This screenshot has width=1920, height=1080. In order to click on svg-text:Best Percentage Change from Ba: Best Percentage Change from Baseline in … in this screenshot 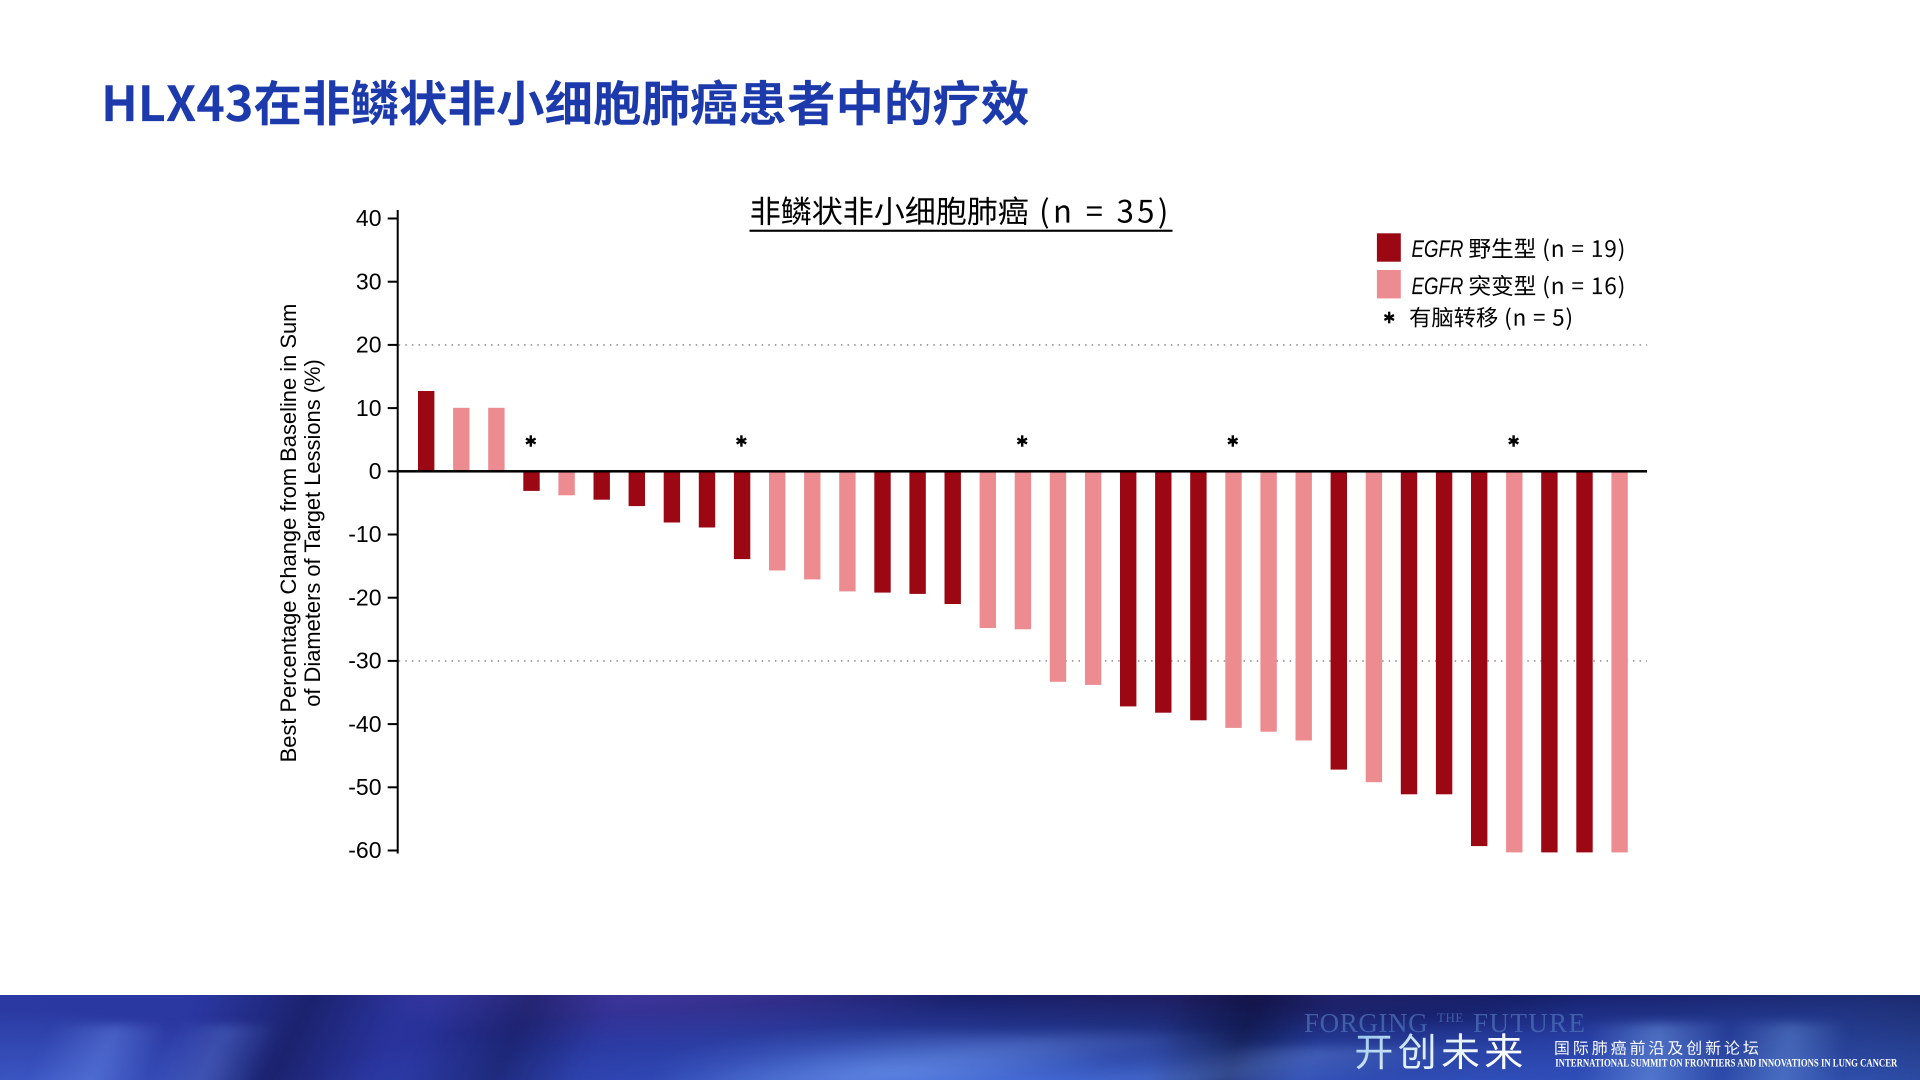, I will do `click(288, 533)`.